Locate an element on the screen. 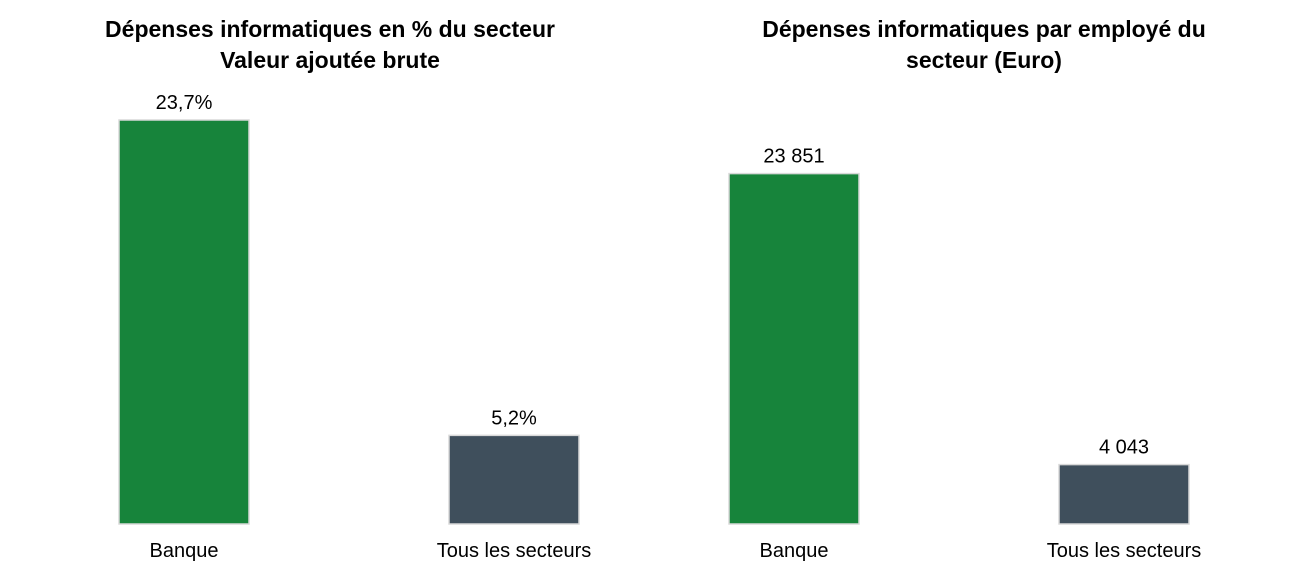 This screenshot has width=1308, height=575. chart-title-line-1: Dépenses informatiques par employé du is located at coordinates (984, 29).